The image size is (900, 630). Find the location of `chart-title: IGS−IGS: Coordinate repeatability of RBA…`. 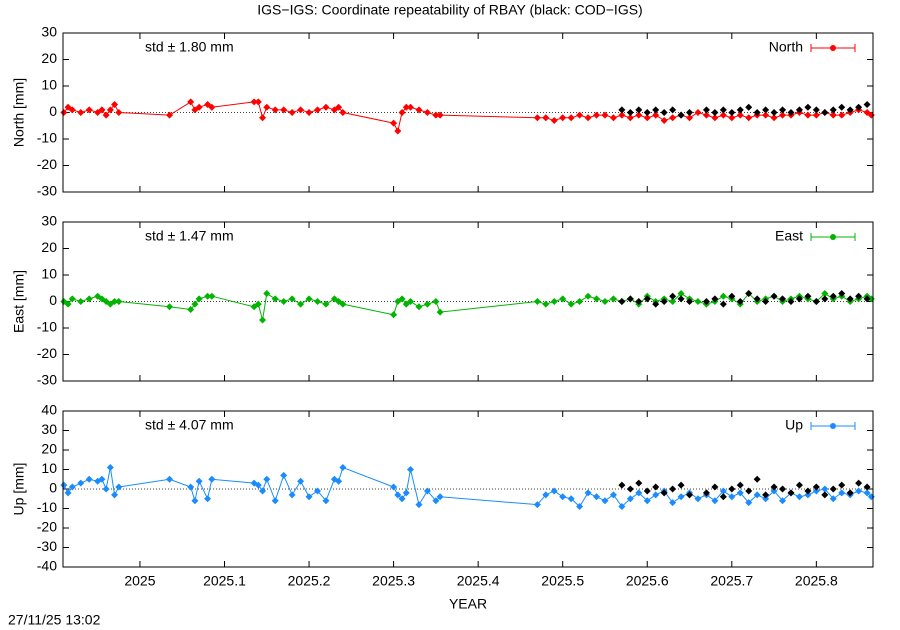

chart-title: IGS−IGS: Coordinate repeatability of RBA… is located at coordinates (449, 10).